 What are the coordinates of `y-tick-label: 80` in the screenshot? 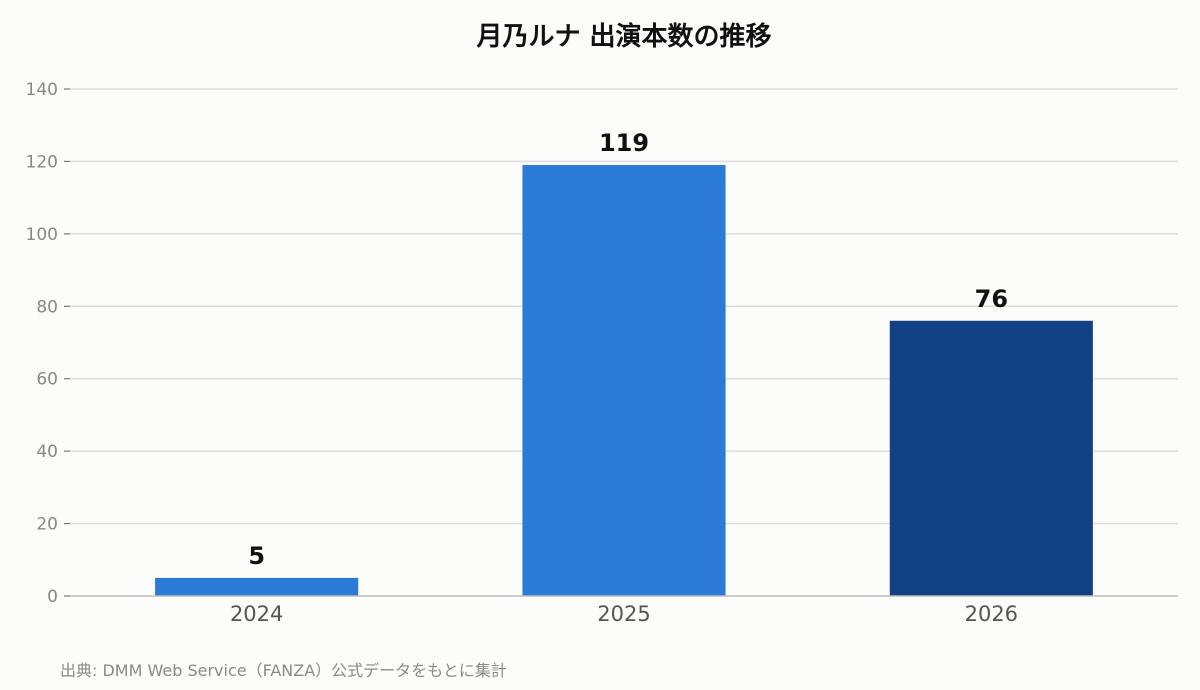 It's located at (47, 307).